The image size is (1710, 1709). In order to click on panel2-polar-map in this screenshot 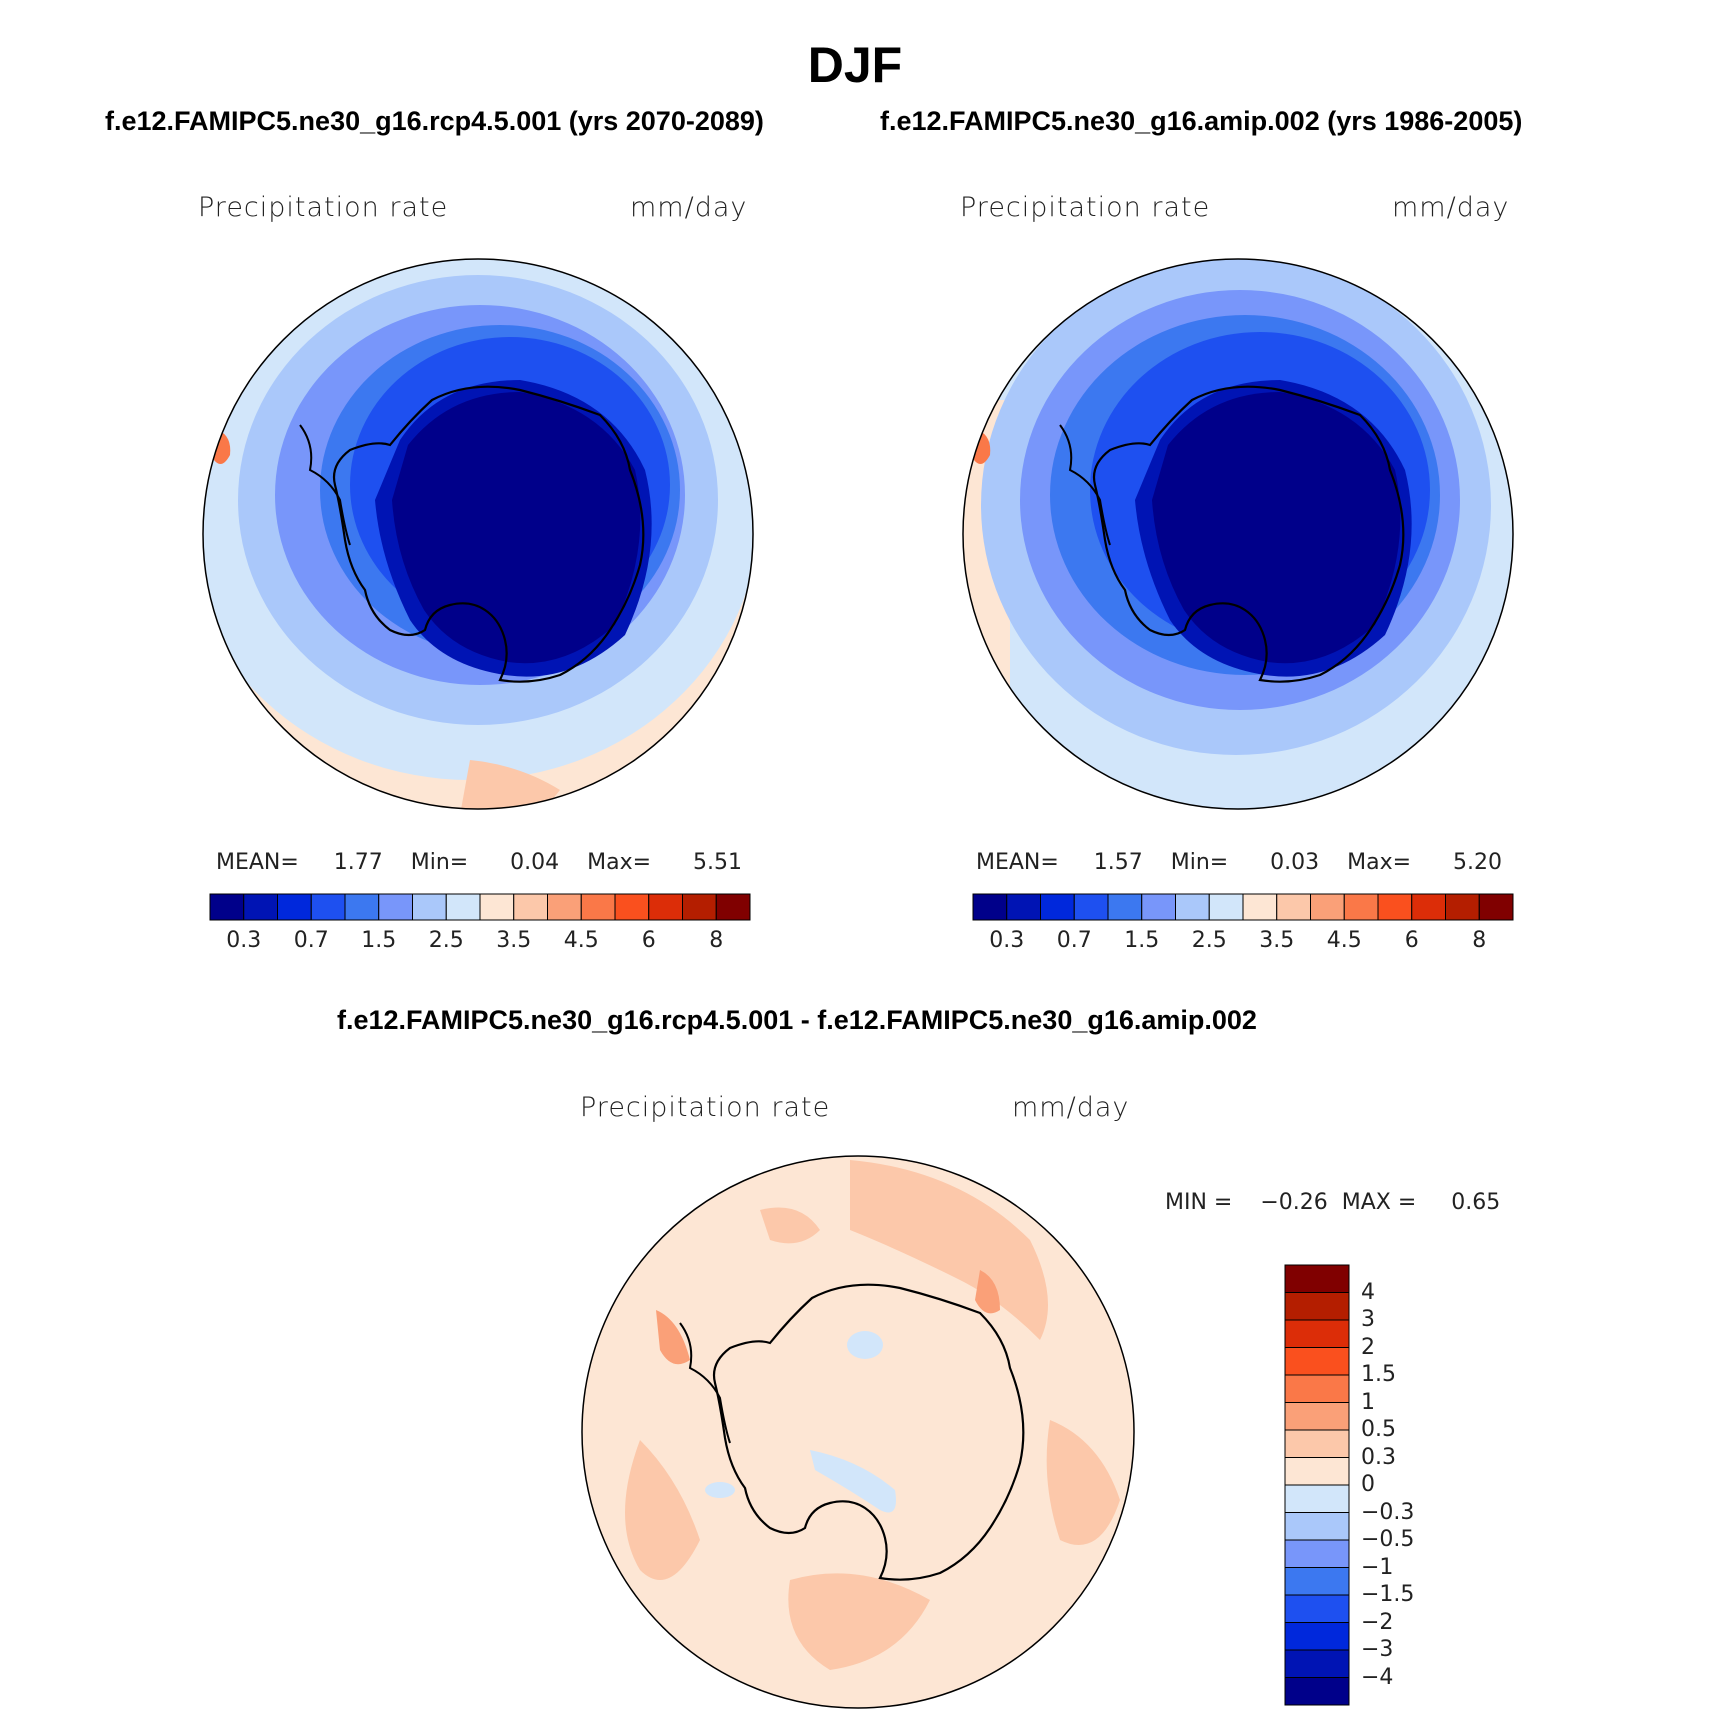, I will do `click(1238, 534)`.